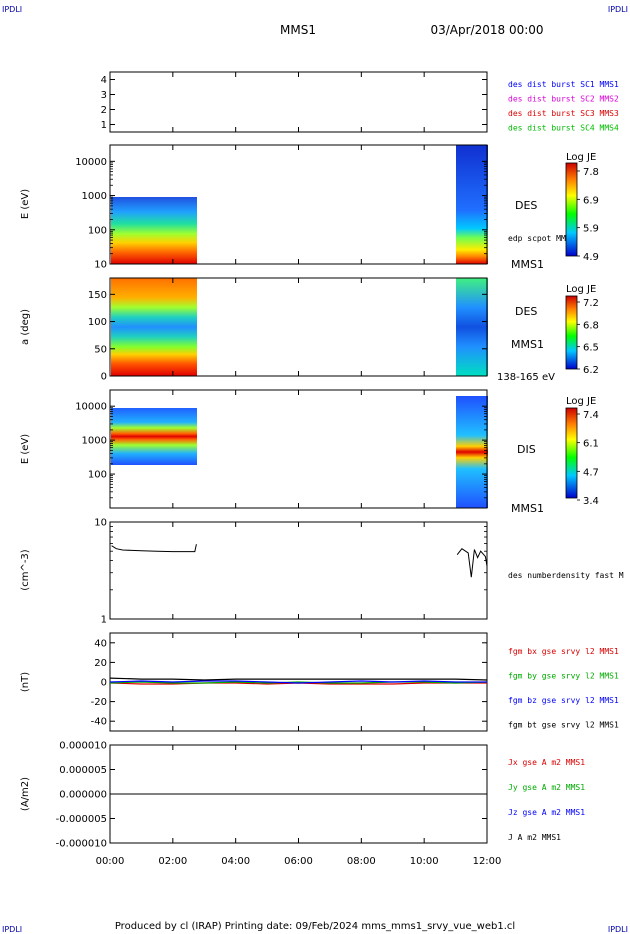 The image size is (630, 934). Describe the element at coordinates (104, 620) in the screenshot. I see `density-ytick-label: 1` at that location.